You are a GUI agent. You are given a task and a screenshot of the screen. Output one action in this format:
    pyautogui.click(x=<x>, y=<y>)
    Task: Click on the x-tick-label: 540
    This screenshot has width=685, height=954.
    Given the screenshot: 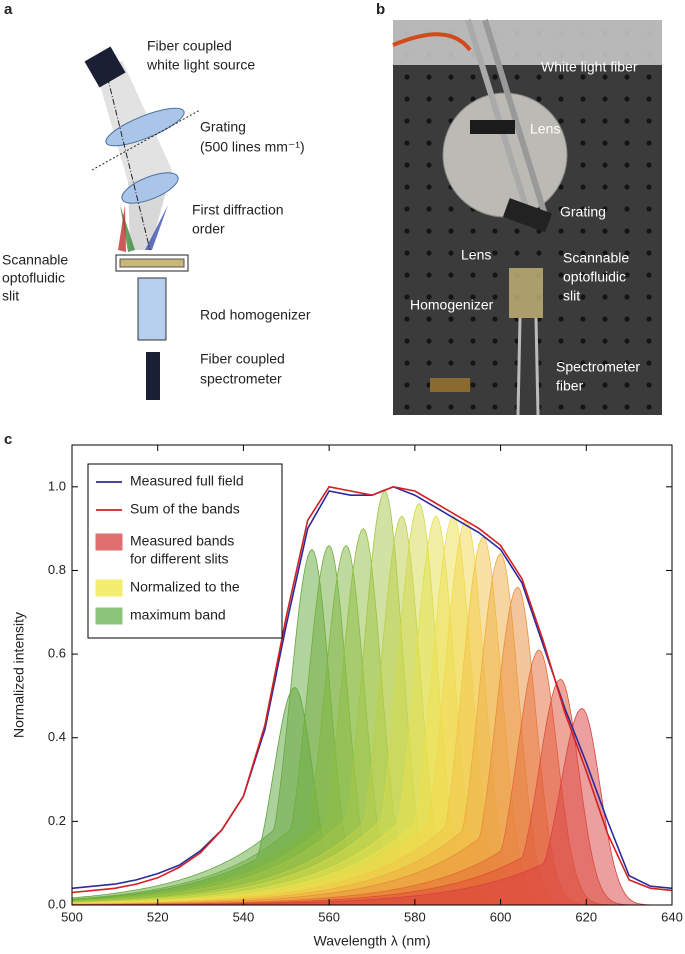 What is the action you would take?
    pyautogui.click(x=244, y=916)
    